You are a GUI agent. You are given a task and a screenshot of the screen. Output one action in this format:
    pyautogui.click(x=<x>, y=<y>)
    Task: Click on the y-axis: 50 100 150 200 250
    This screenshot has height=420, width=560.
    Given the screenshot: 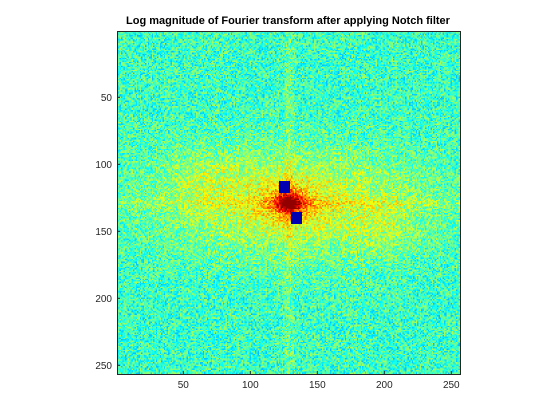 What is the action you would take?
    pyautogui.click(x=107, y=232)
    